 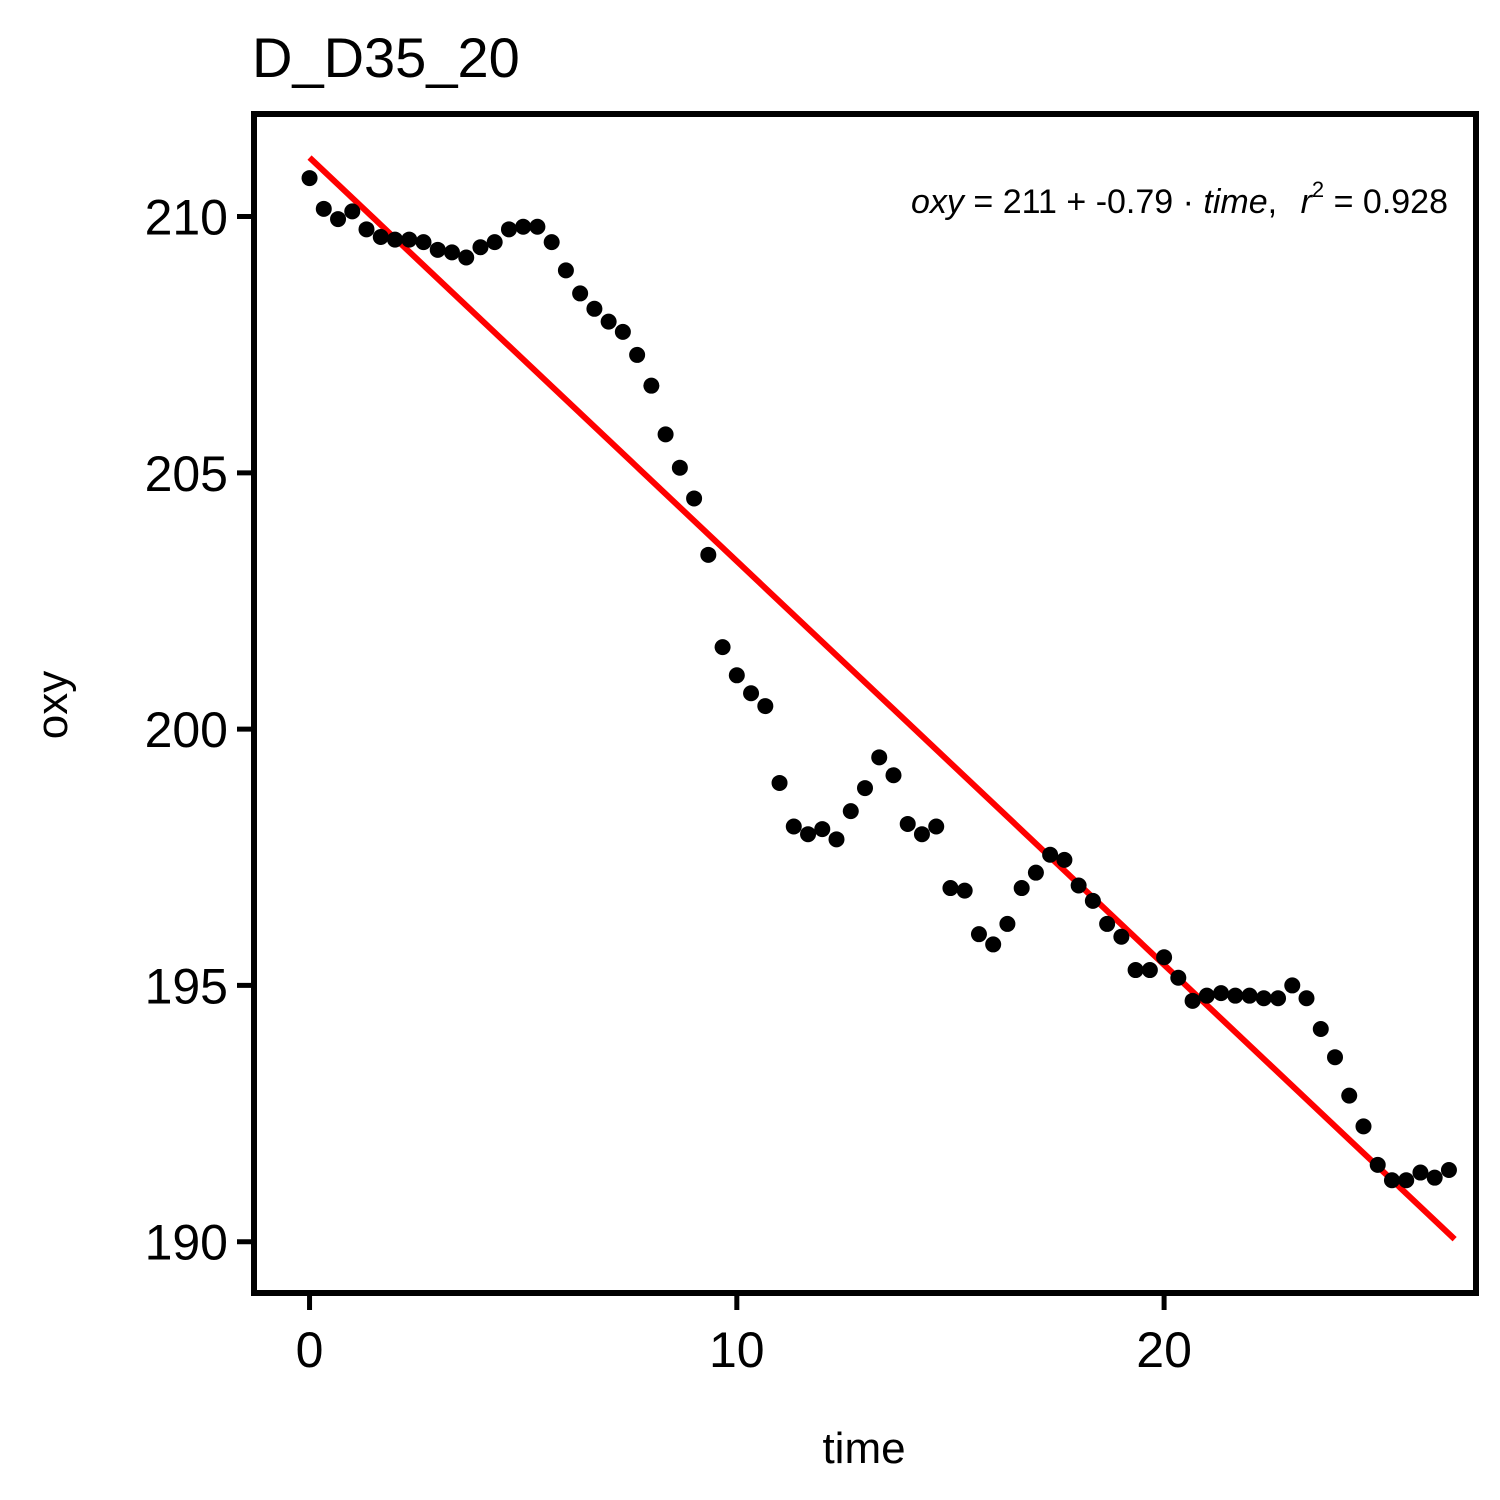 What do you see at coordinates (186, 218) in the screenshot?
I see `y-tick-label: 210` at bounding box center [186, 218].